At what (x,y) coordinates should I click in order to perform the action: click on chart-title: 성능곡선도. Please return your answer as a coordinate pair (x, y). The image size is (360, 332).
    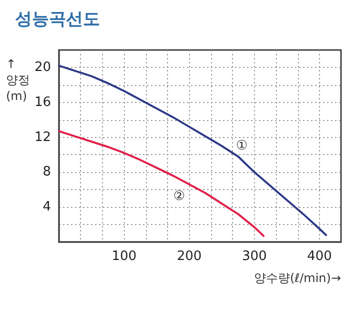
    Looking at the image, I should click on (57, 20).